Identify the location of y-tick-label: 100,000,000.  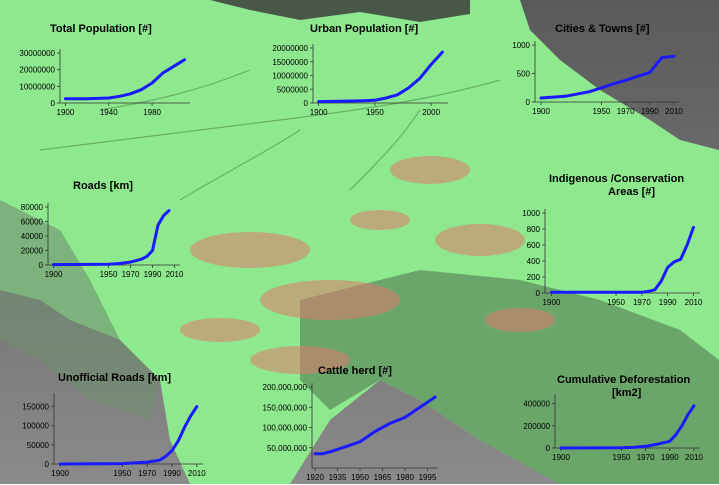
(285, 428).